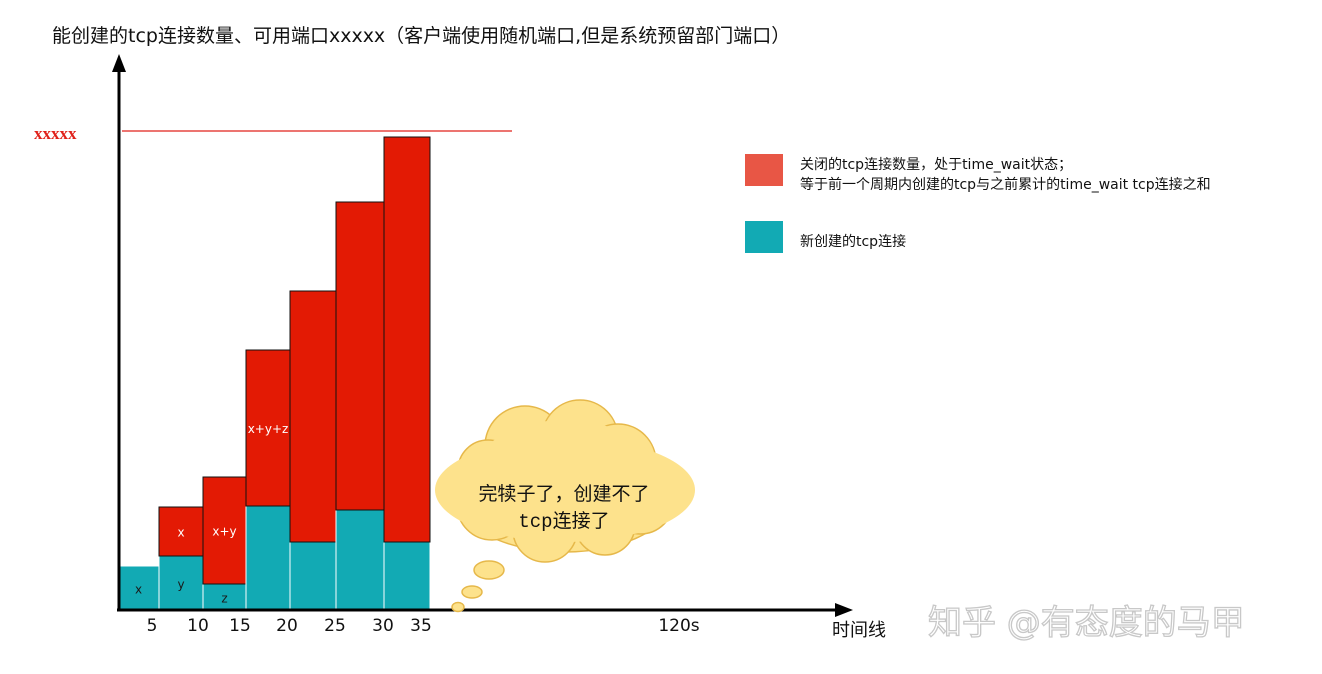 The height and width of the screenshot is (674, 1322). Describe the element at coordinates (198, 626) in the screenshot. I see `x-tick-1: 10` at that location.